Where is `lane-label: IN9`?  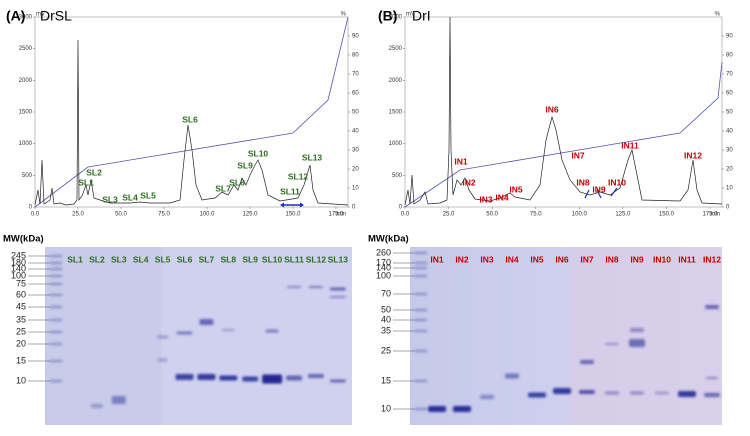 lane-label: IN9 is located at coordinates (637, 259).